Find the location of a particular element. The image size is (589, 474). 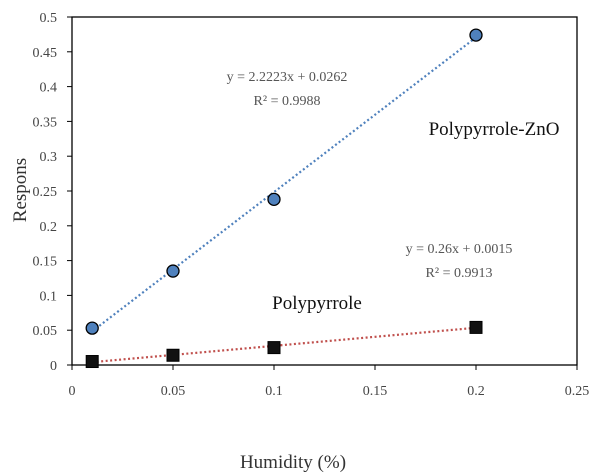

series-label-polypyrrole: Polypyrrole is located at coordinates (317, 303).